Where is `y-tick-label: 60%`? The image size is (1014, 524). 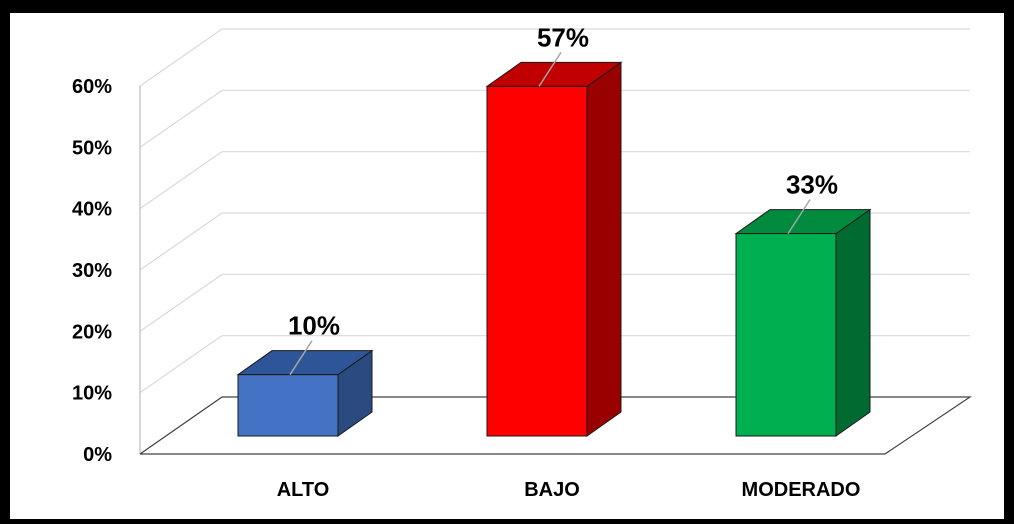 y-tick-label: 60% is located at coordinates (92, 87).